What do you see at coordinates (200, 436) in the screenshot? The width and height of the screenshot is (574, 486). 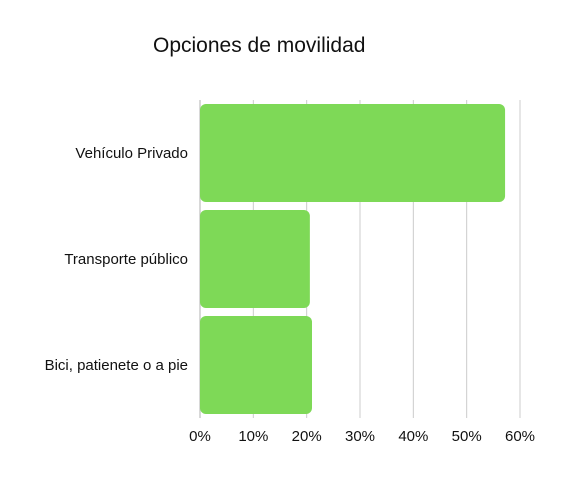 I see `x-tick-label: 0%` at bounding box center [200, 436].